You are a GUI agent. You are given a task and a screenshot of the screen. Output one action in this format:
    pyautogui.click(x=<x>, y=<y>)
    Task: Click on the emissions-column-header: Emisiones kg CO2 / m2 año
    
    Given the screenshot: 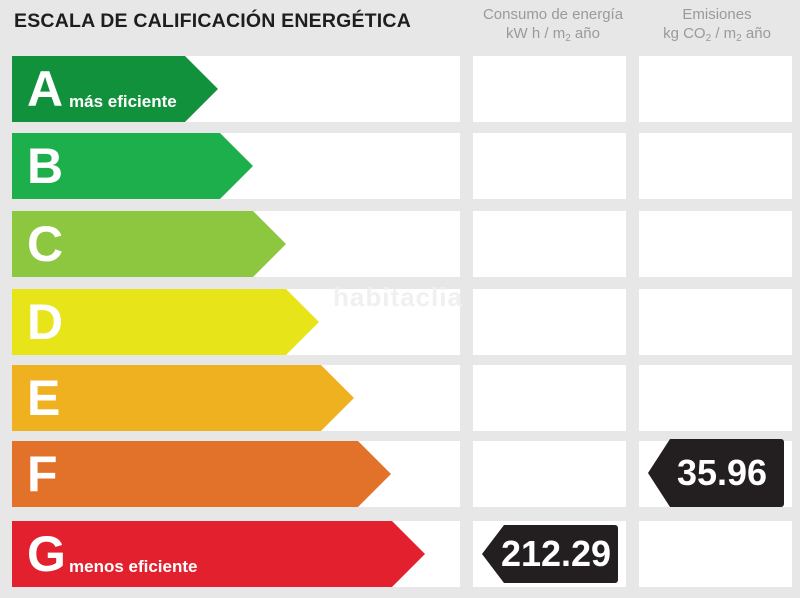 What is the action you would take?
    pyautogui.click(x=717, y=26)
    